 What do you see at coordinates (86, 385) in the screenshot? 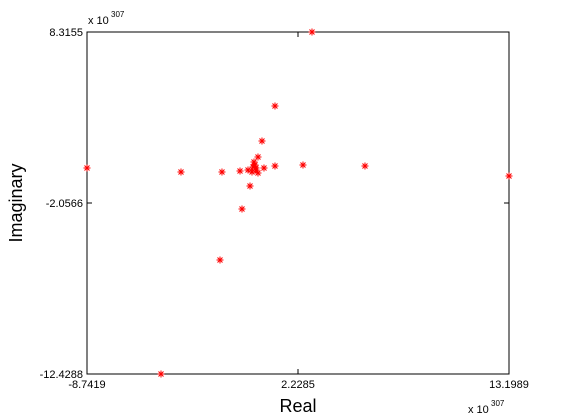
I see `x-tick-label: -8.7419` at bounding box center [86, 385].